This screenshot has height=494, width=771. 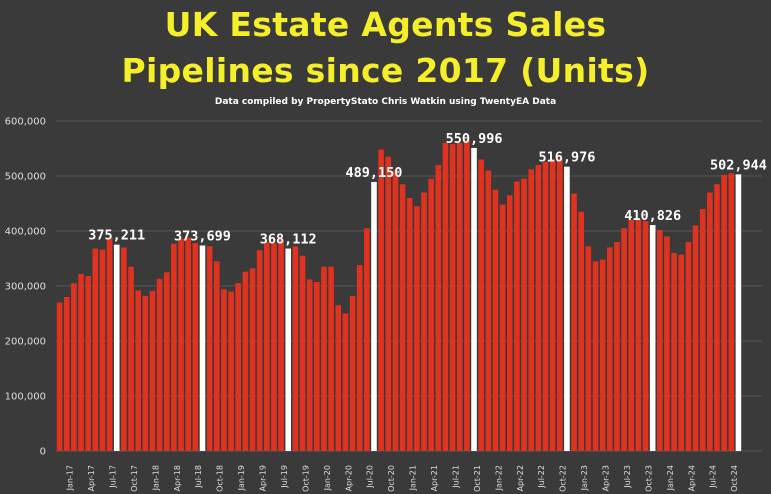 What do you see at coordinates (627, 477) in the screenshot?
I see `x-tick-label: Jul-23` at bounding box center [627, 477].